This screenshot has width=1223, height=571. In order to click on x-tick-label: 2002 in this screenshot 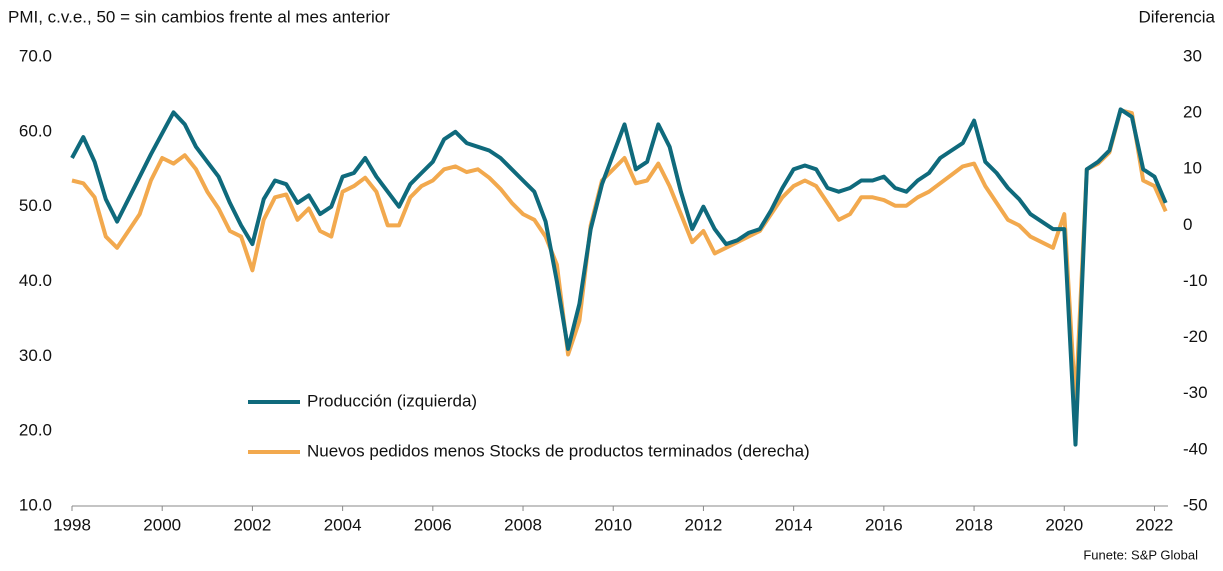, I will do `click(252, 524)`.